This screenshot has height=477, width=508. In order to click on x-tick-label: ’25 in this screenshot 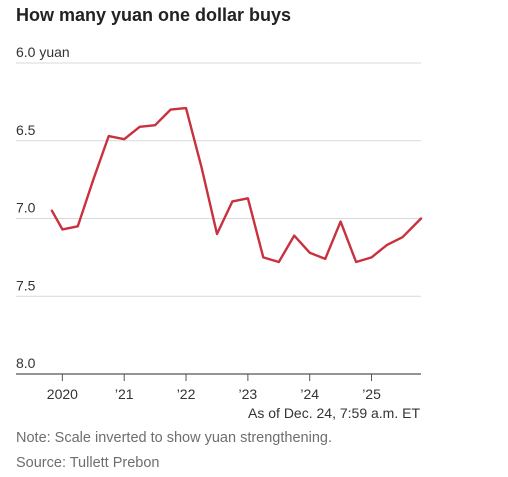, I will do `click(371, 394)`.